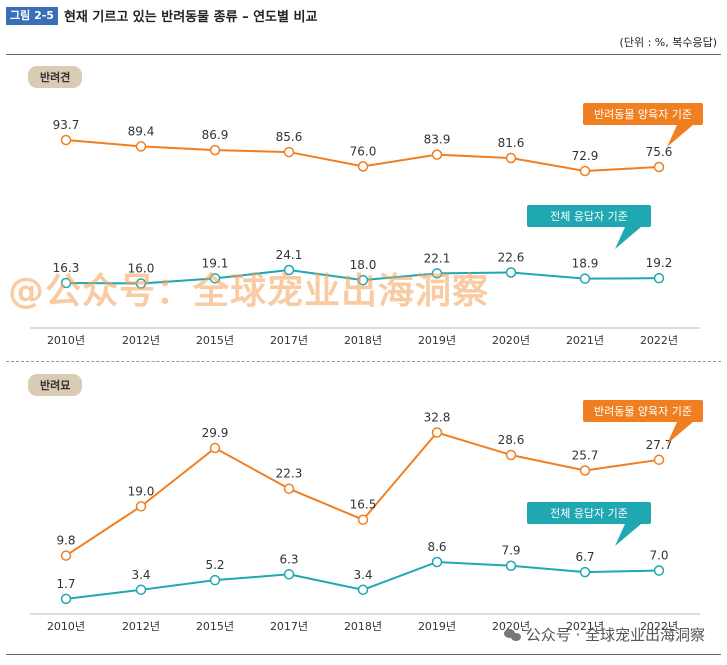 The height and width of the screenshot is (665, 727). What do you see at coordinates (511, 626) in the screenshot?
I see `cat-x-tick-label: 2020년` at bounding box center [511, 626].